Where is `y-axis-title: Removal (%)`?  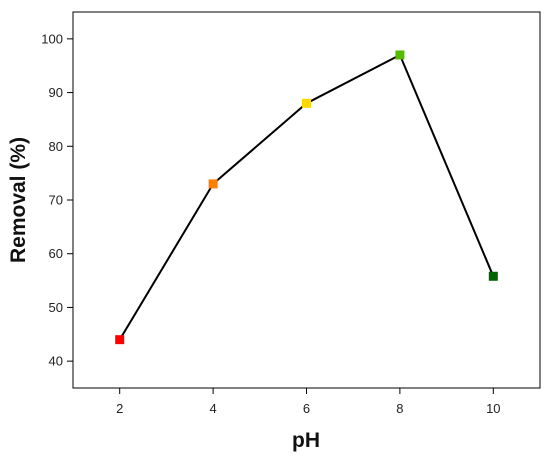
y-axis-title: Removal (%) is located at coordinates (18, 200).